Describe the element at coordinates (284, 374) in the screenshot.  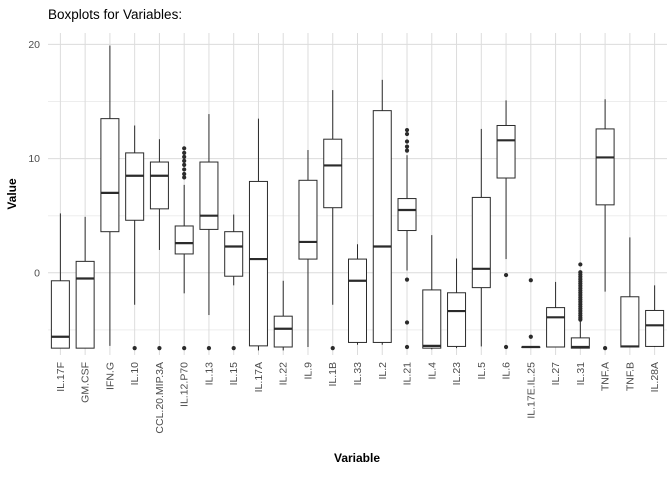
I see `x-tick-label: IL.22` at that location.